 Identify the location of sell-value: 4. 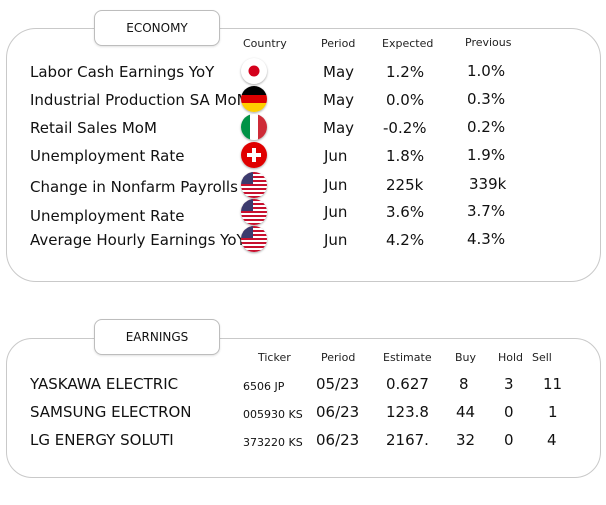
(552, 440).